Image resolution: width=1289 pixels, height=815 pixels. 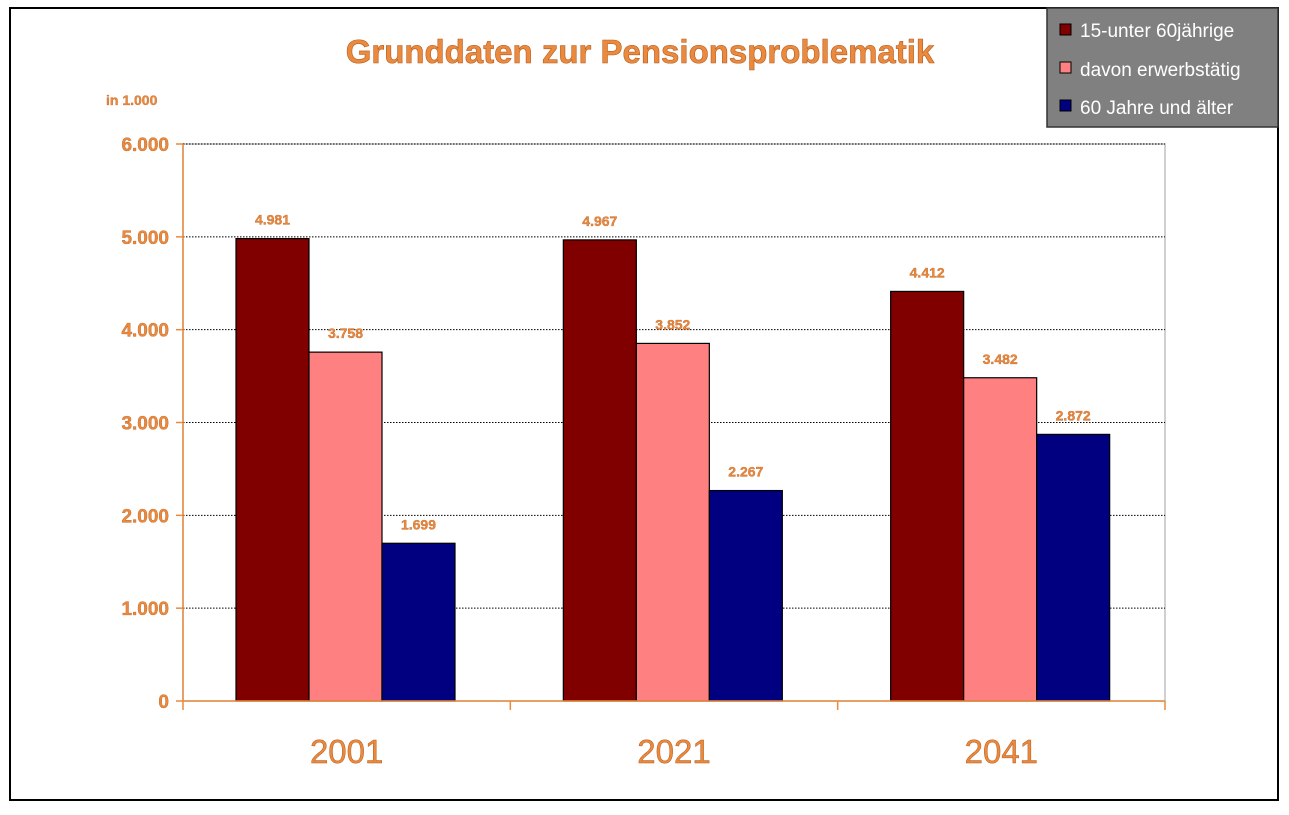 I want to click on legend-box, so click(x=1162, y=67).